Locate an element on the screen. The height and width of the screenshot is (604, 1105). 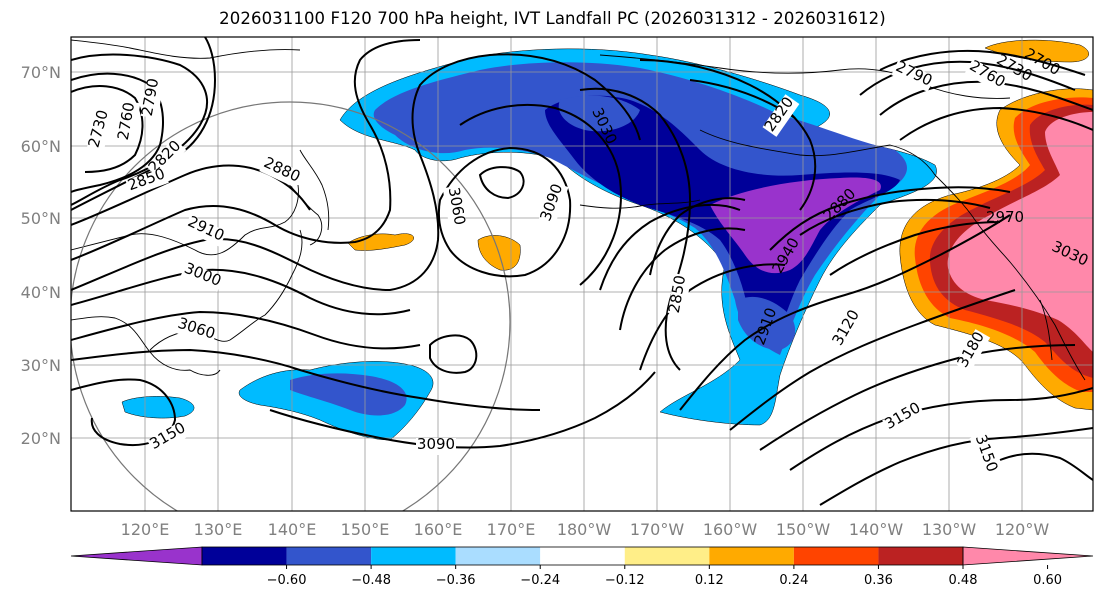
colorbar-tick-label: 0.12 is located at coordinates (709, 580).